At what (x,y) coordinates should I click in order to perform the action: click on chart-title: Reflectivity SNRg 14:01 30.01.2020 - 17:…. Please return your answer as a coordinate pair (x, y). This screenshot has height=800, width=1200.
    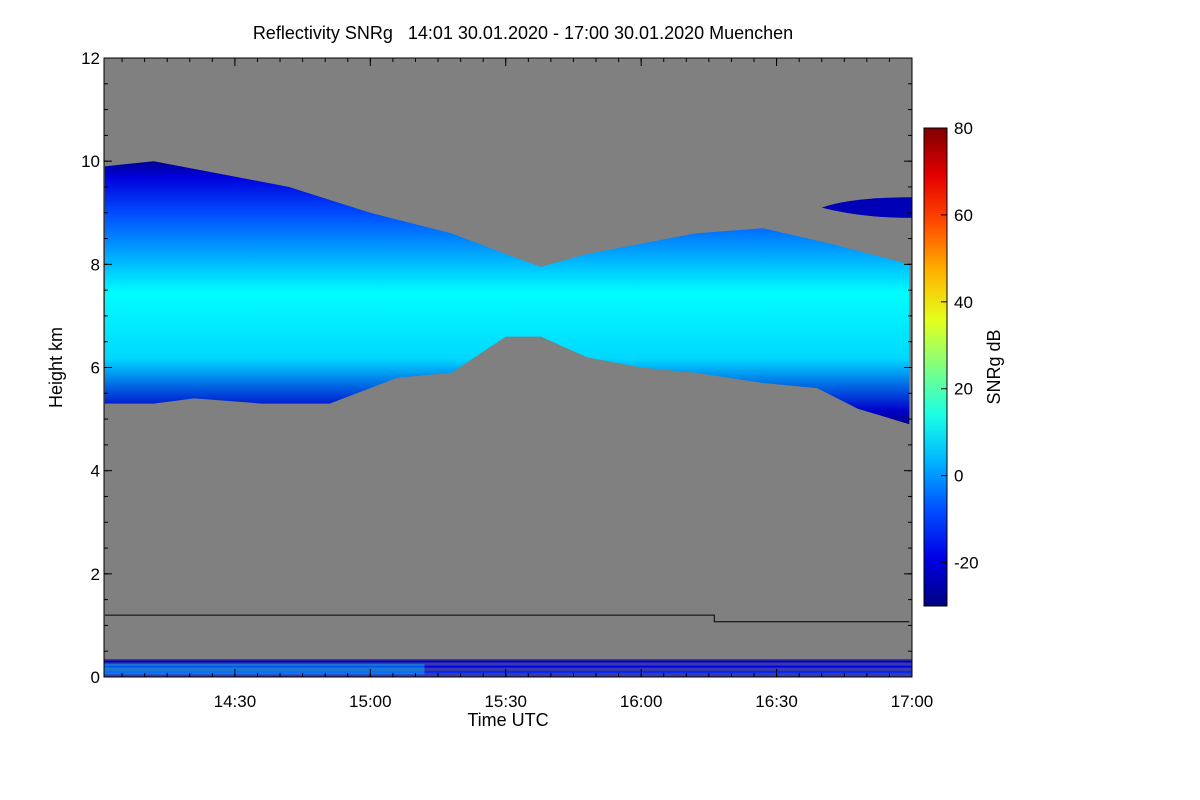
    Looking at the image, I should click on (523, 33).